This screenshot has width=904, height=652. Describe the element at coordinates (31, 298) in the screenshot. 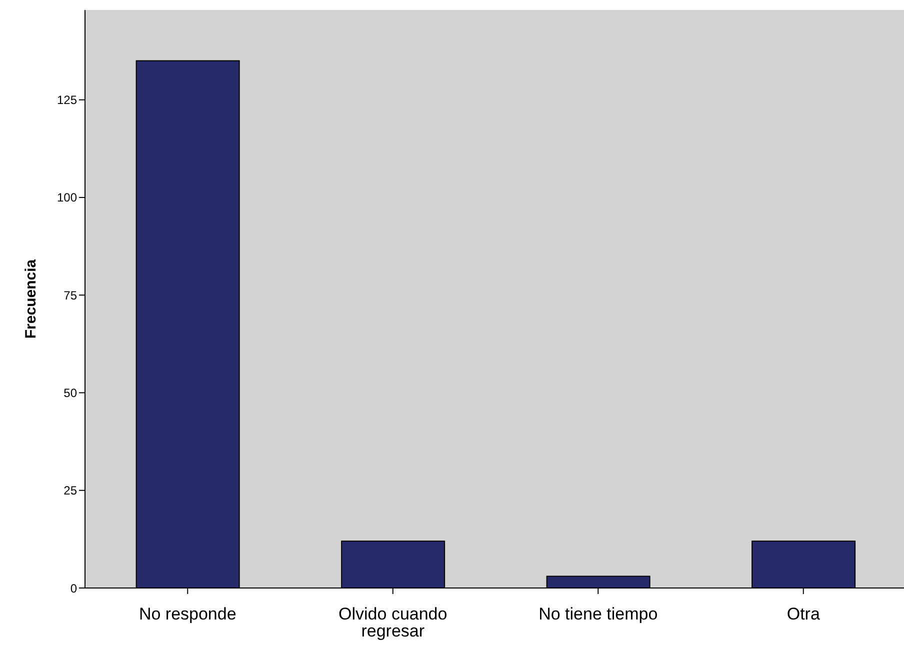

I see `y-axis-title: Frecuencia` at that location.